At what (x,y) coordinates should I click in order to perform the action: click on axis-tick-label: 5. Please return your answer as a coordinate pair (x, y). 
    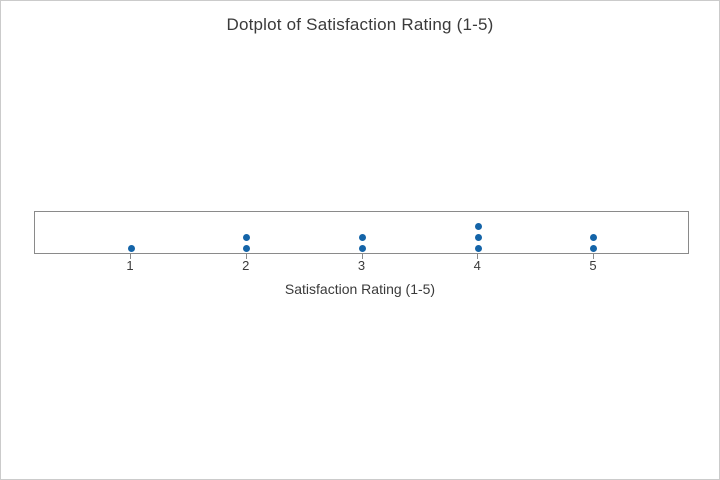
    Looking at the image, I should click on (593, 265).